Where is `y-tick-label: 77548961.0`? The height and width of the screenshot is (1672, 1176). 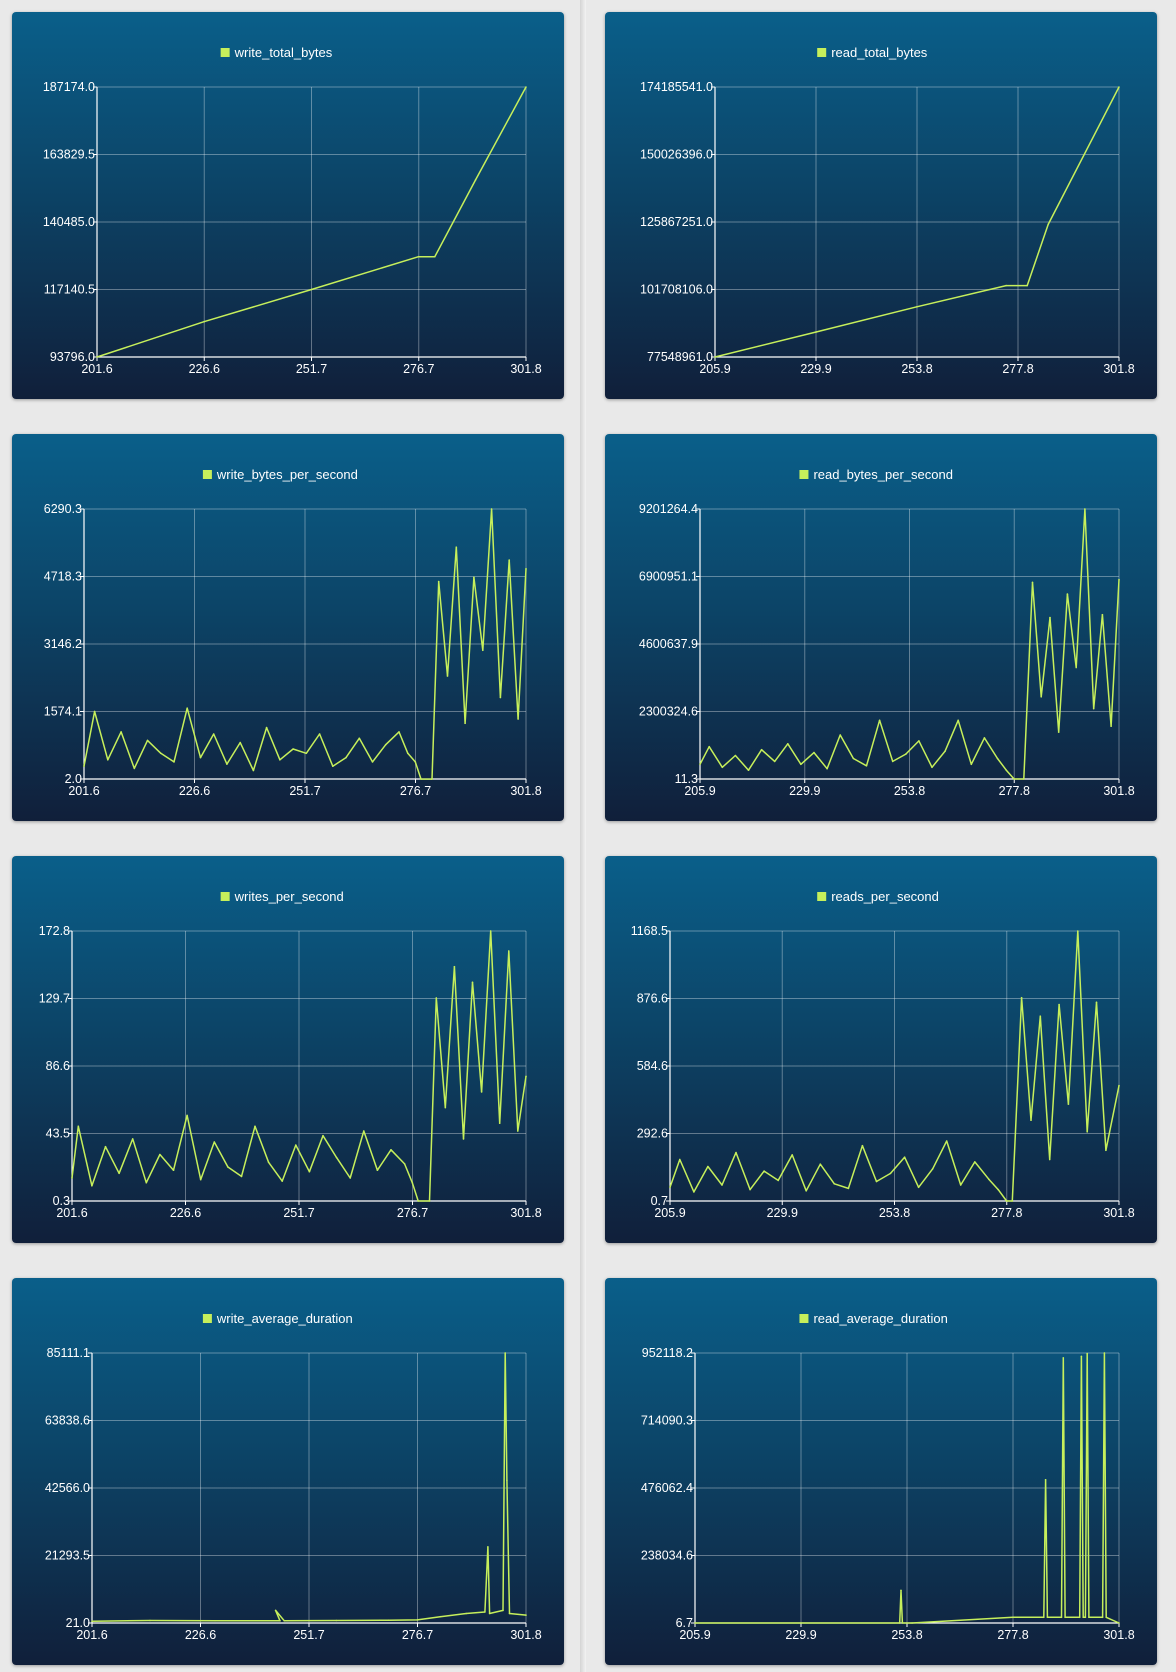
y-tick-label: 77548961.0 is located at coordinates (680, 357).